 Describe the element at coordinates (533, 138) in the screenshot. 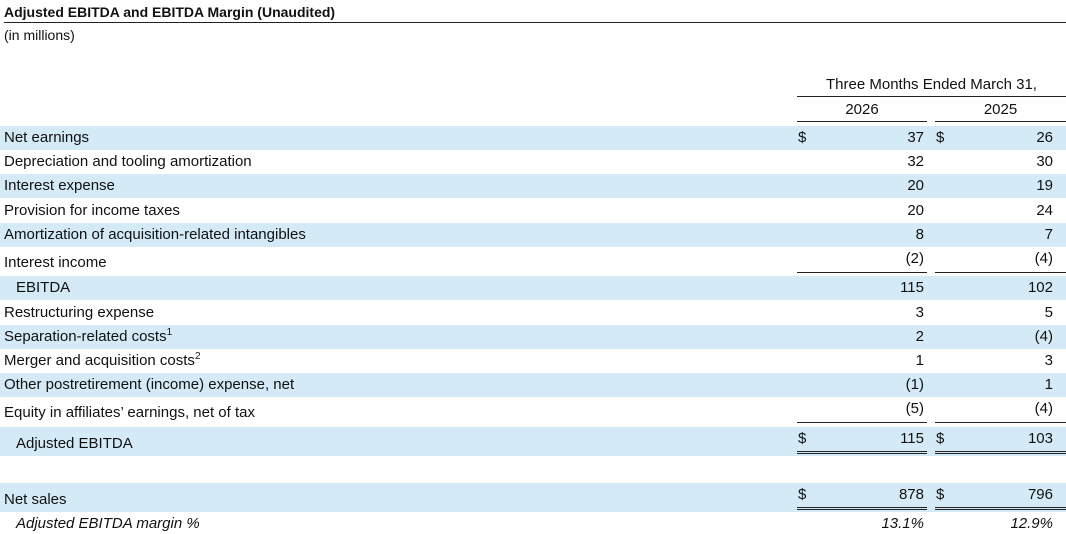

I see `table-row: Net earnings $ 37 $ 26` at that location.